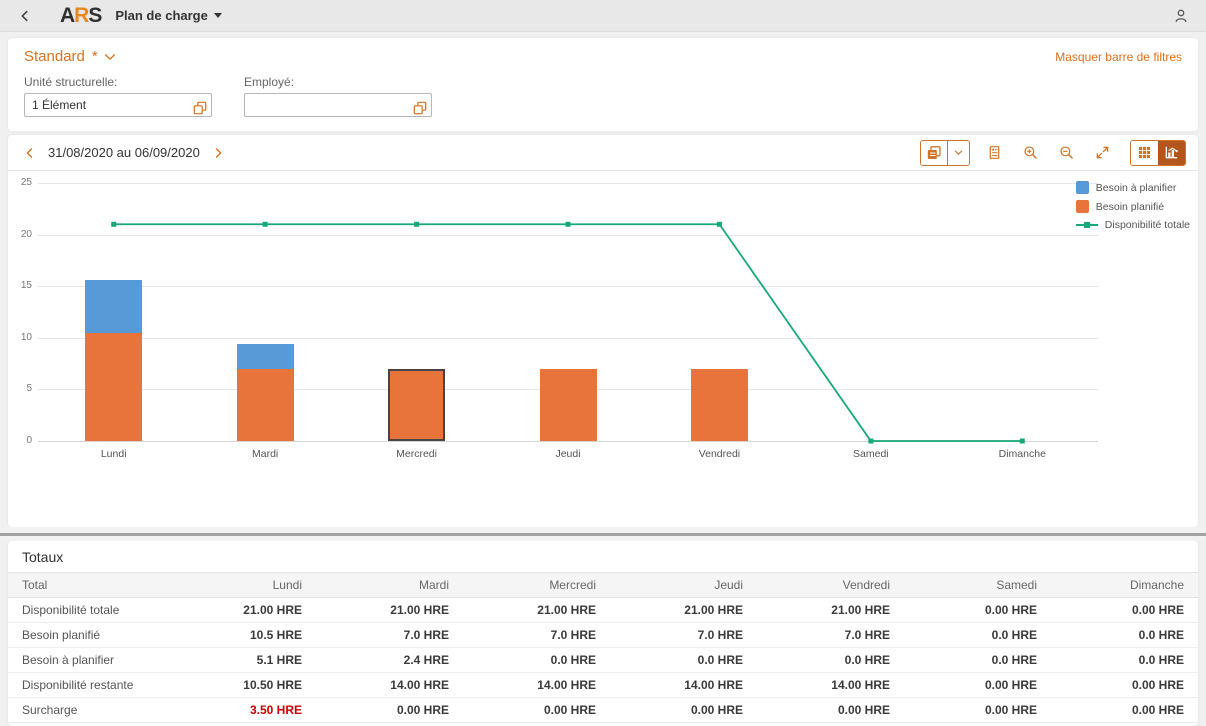  I want to click on view-toggle, so click(1158, 152).